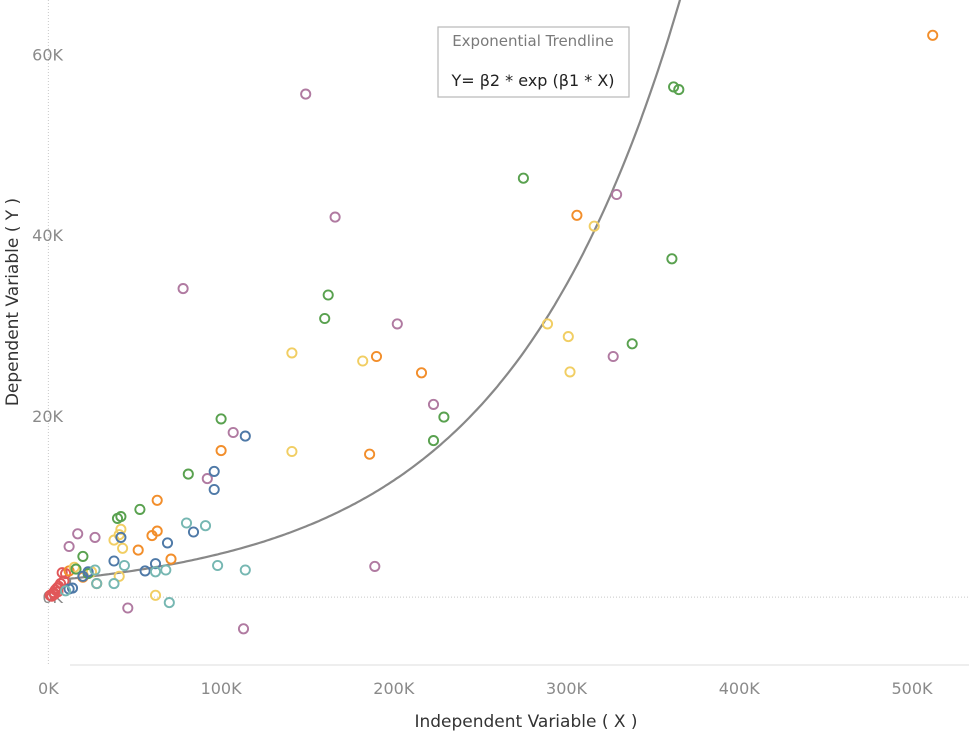 The image size is (969, 740). What do you see at coordinates (47, 54) in the screenshot?
I see `y-tick-label: 60K` at bounding box center [47, 54].